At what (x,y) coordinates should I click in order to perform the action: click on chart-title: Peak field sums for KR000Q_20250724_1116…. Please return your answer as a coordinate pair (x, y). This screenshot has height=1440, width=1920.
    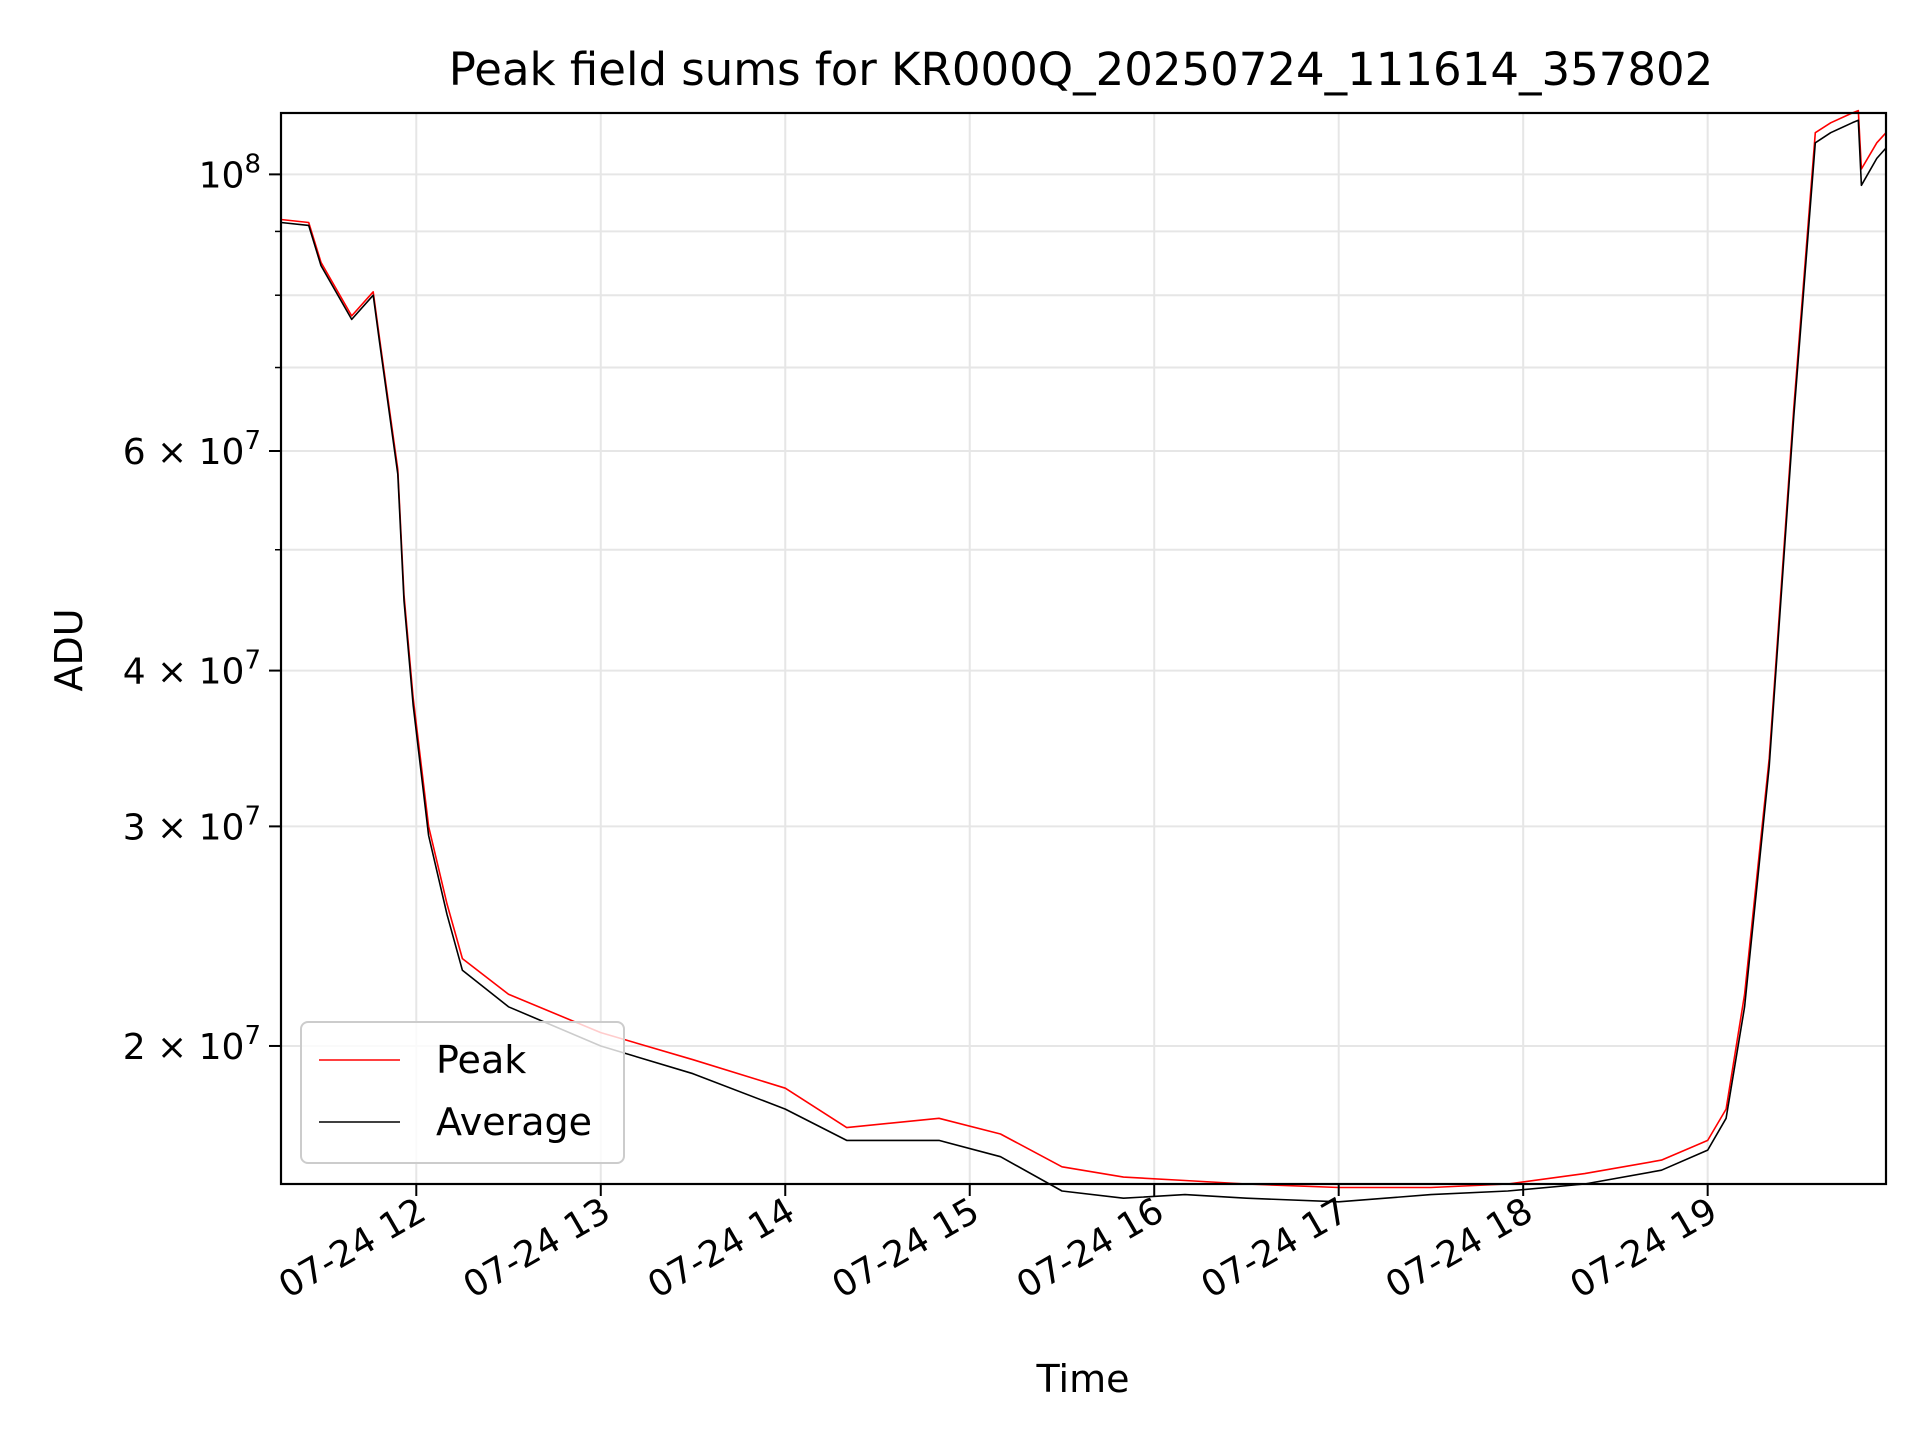
    Looking at the image, I should click on (1081, 69).